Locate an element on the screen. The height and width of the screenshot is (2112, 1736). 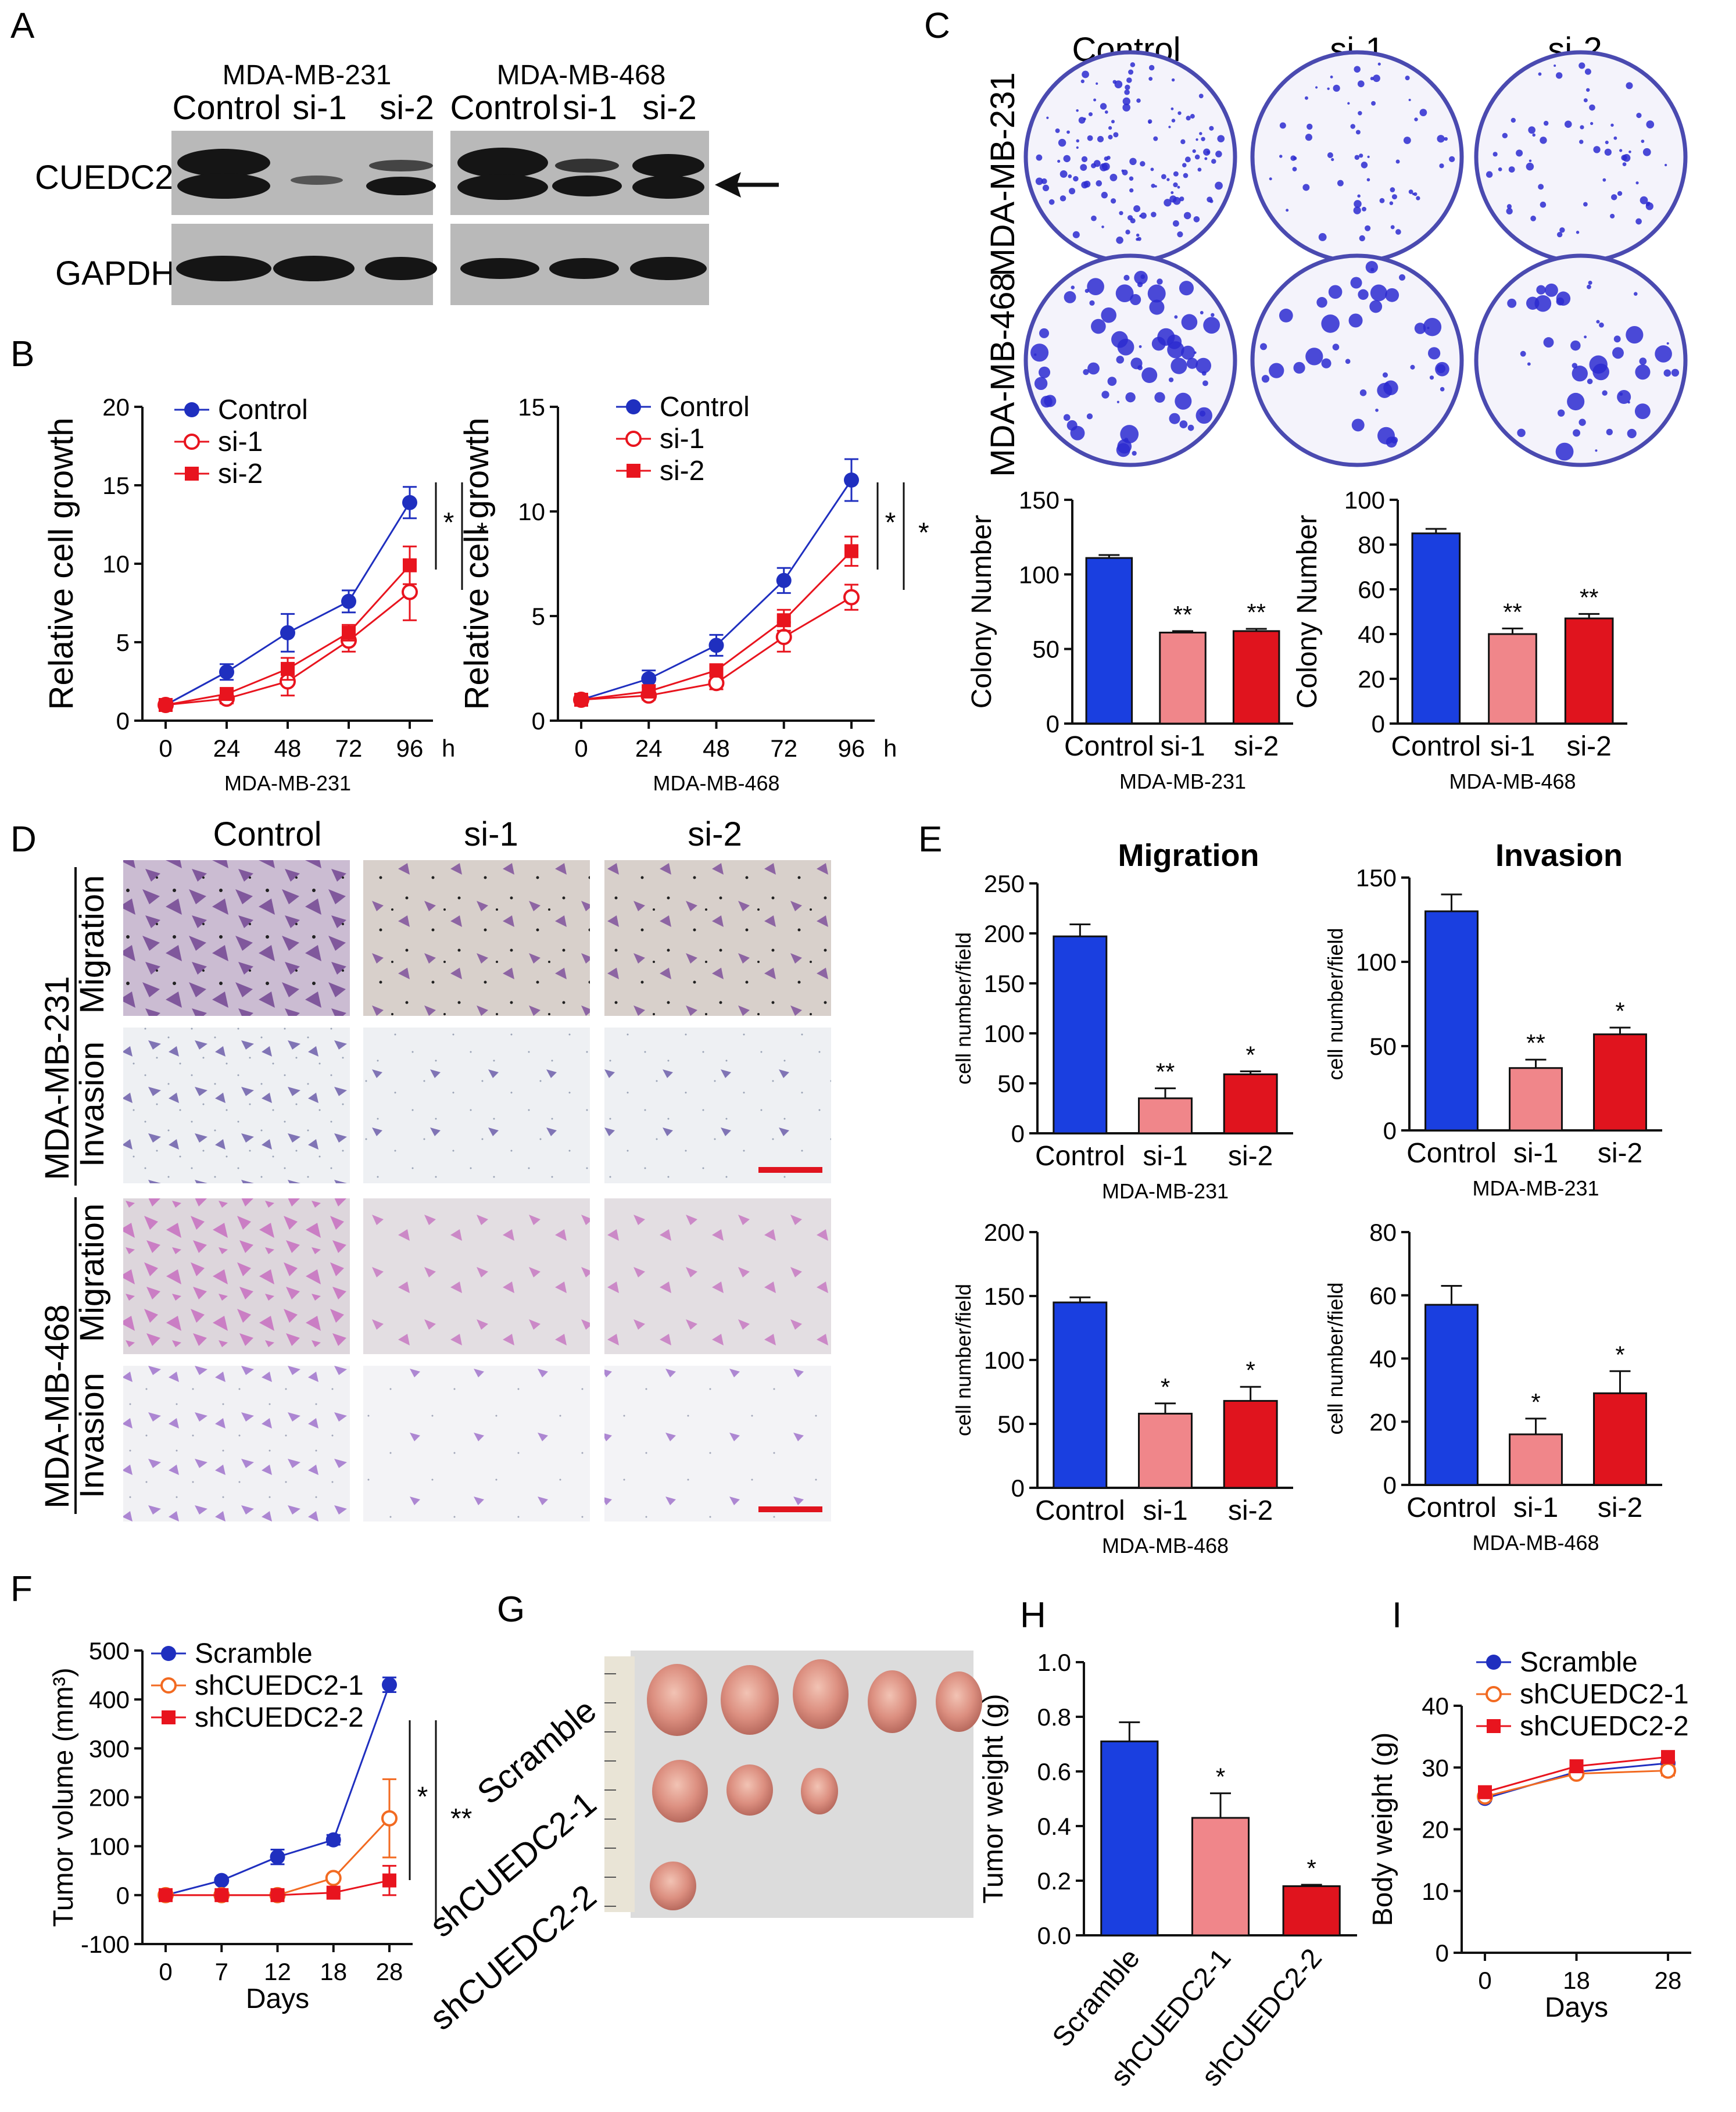
y-tick-label: 60 is located at coordinates (1383, 1295).